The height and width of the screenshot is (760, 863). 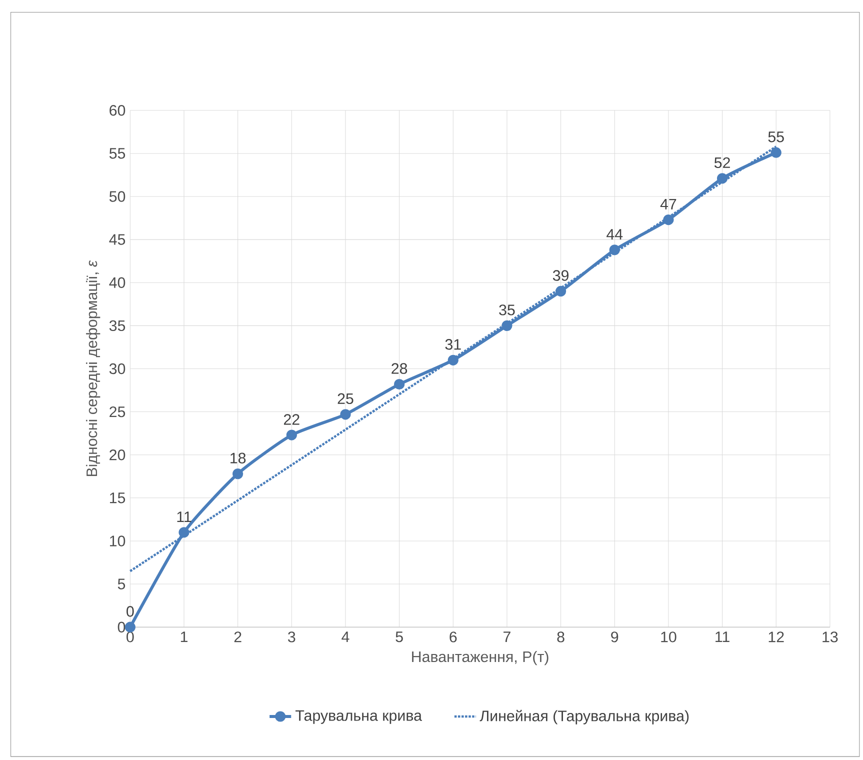 I want to click on data-label: 39, so click(x=560, y=275).